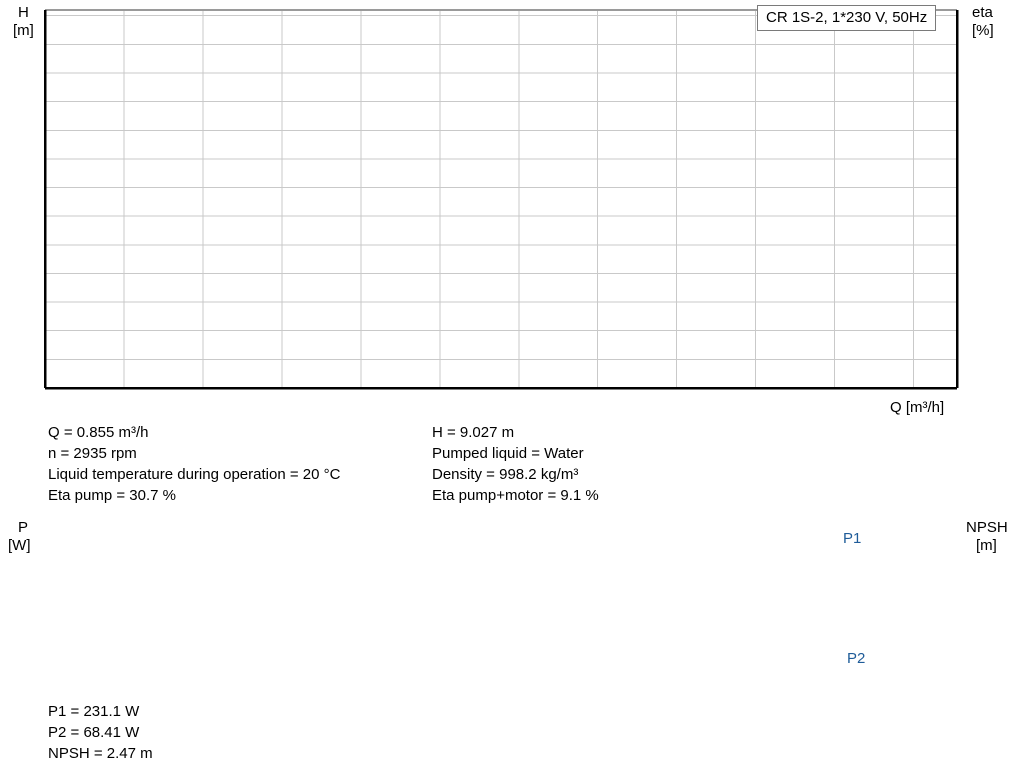 The width and height of the screenshot is (1024, 781). What do you see at coordinates (856, 658) in the screenshot?
I see `curve-label-p2: P2` at bounding box center [856, 658].